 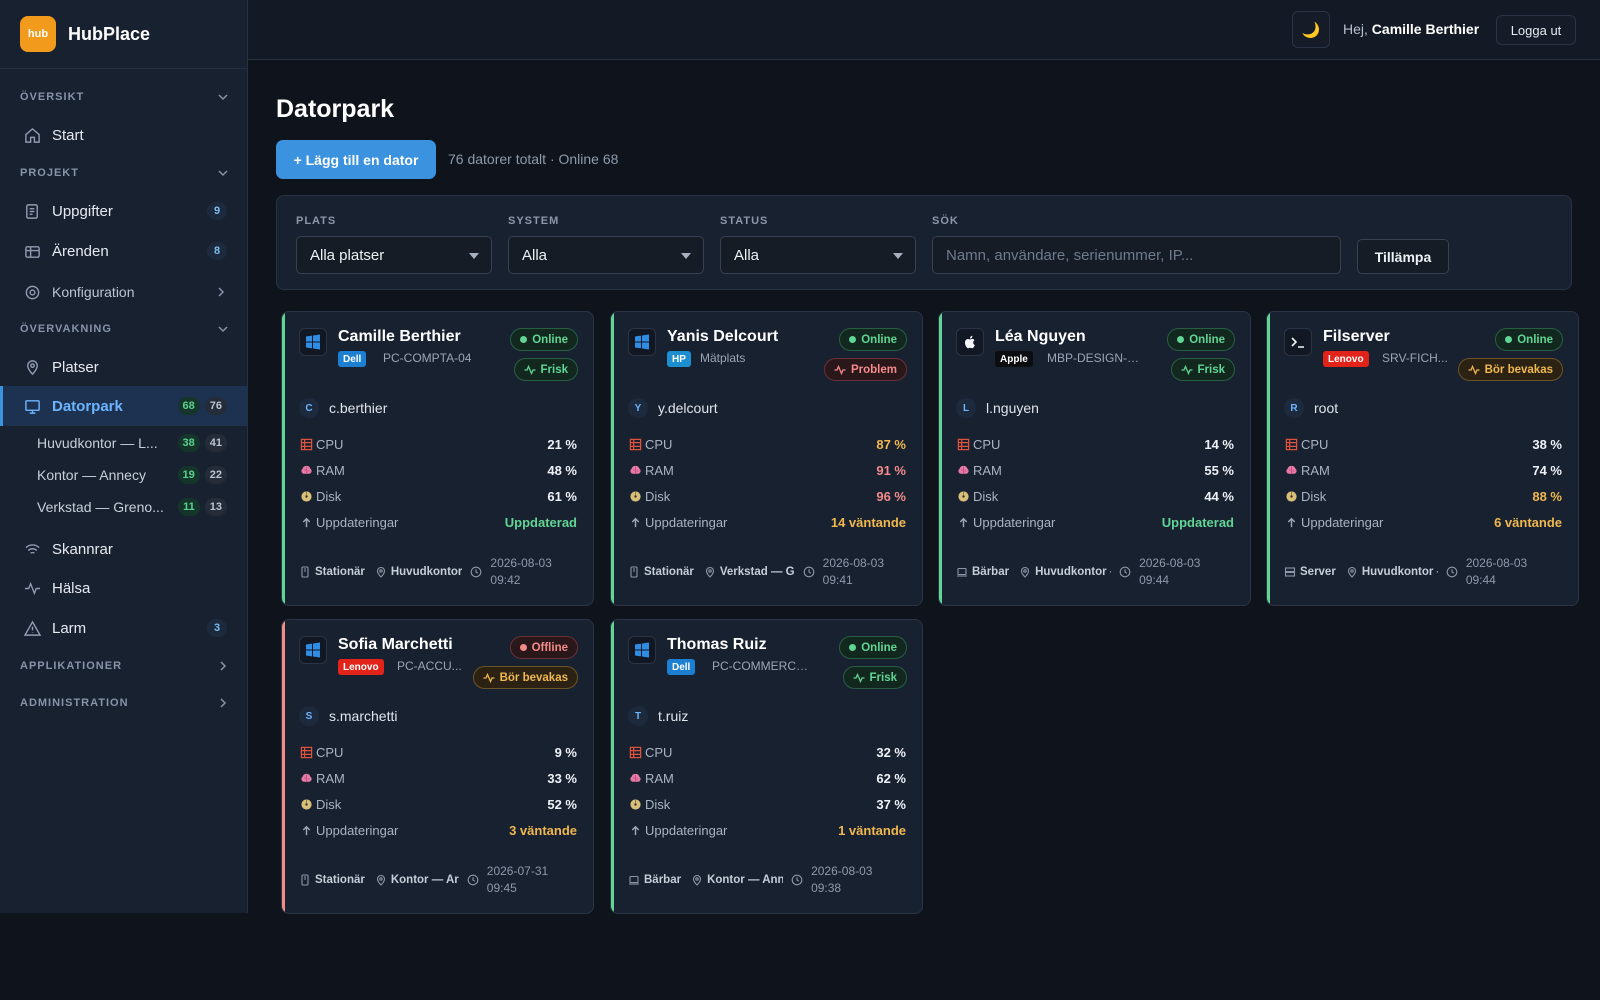 I want to click on sidebar-item-label: Datorpark, so click(x=87, y=406).